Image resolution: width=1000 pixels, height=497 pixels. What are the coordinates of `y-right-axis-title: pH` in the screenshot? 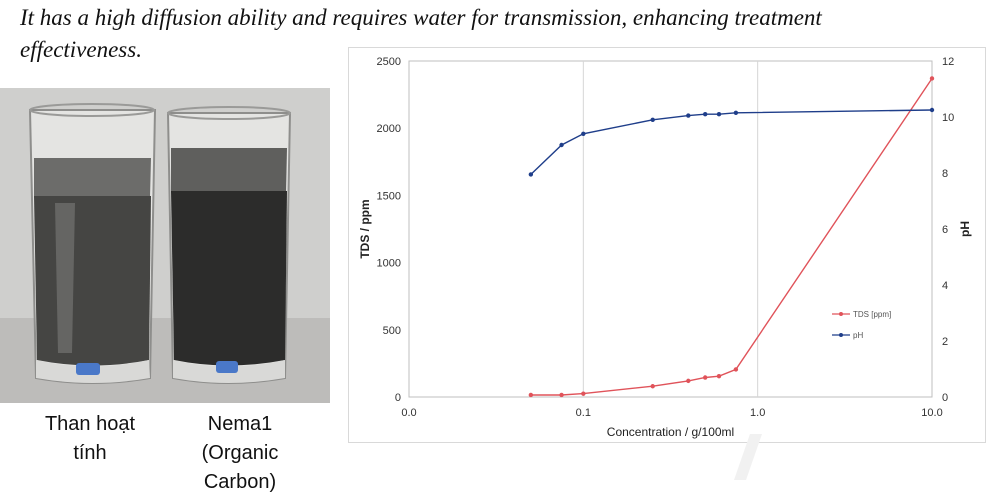 It's located at (965, 229).